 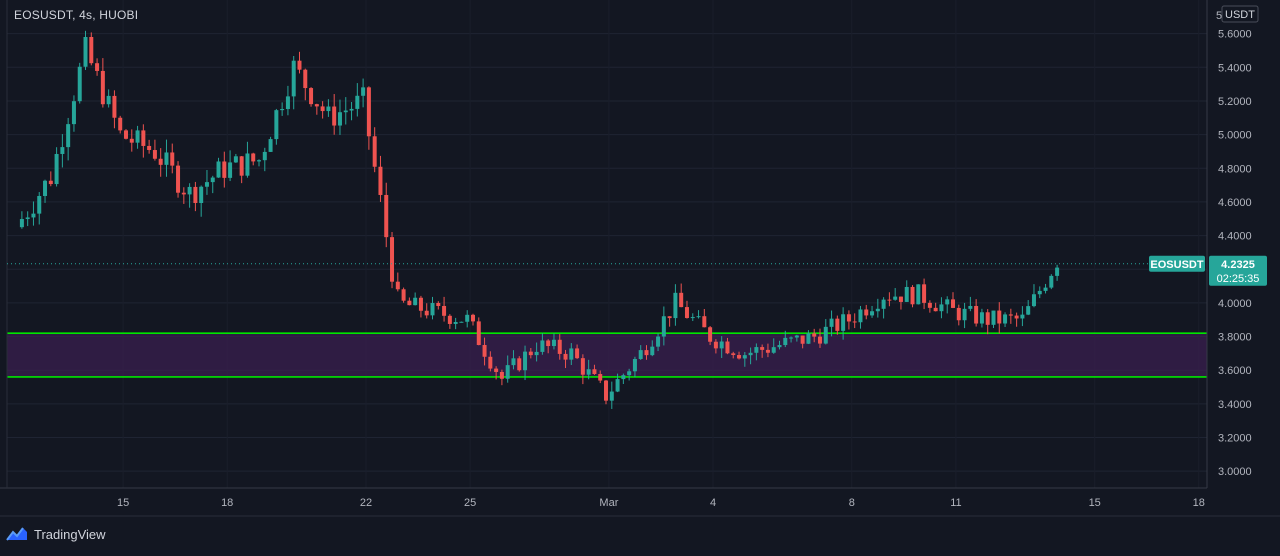 What do you see at coordinates (56, 534) in the screenshot?
I see `tradingview-brand: TradingView` at bounding box center [56, 534].